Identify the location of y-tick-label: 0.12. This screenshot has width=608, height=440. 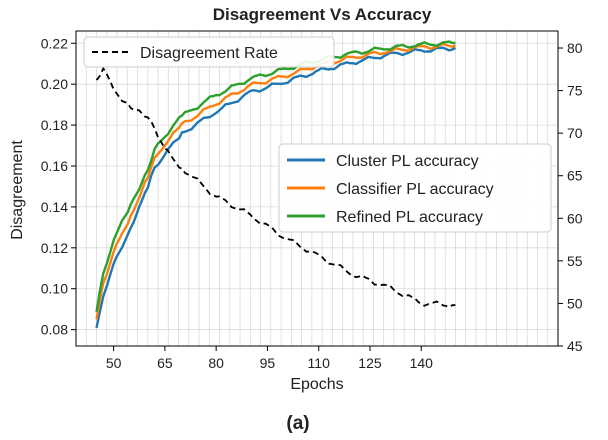
(54, 248).